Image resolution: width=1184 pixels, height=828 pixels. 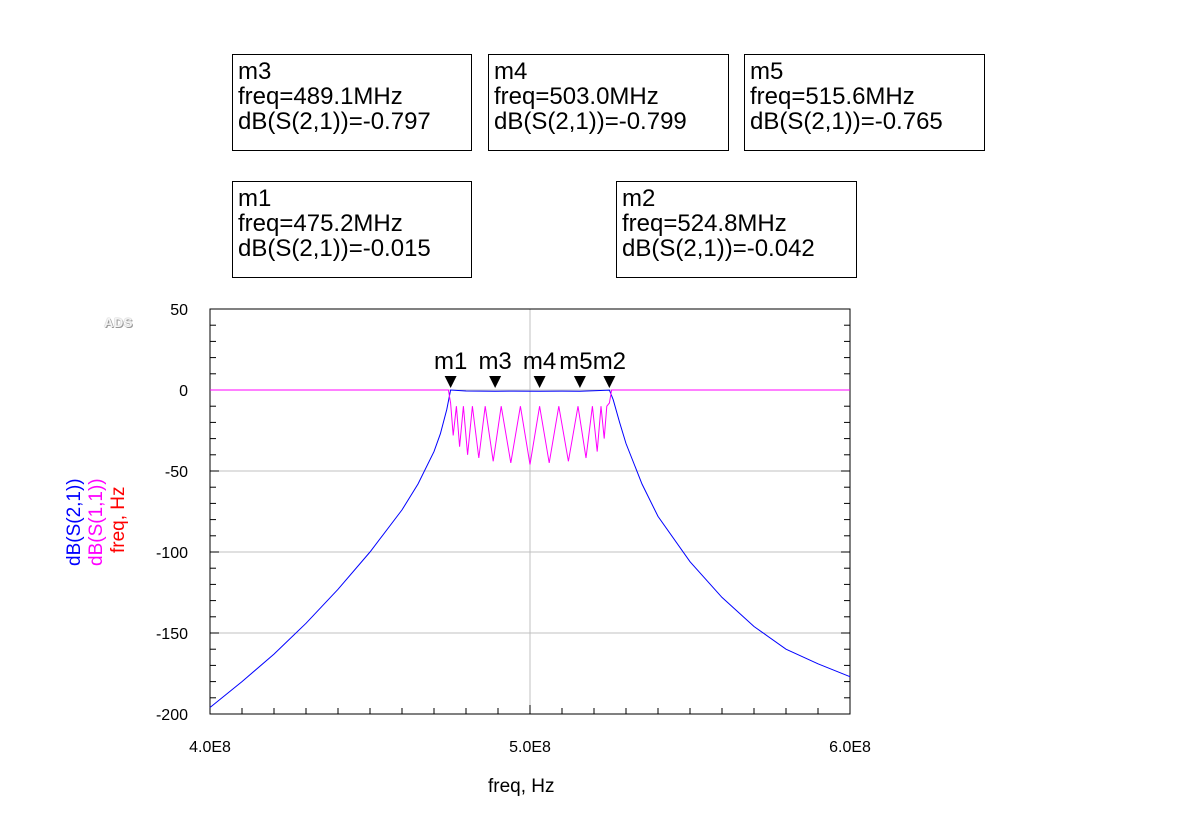 What do you see at coordinates (704, 223) in the screenshot?
I see `marker-box-m2-freq: freq=524.8MHz` at bounding box center [704, 223].